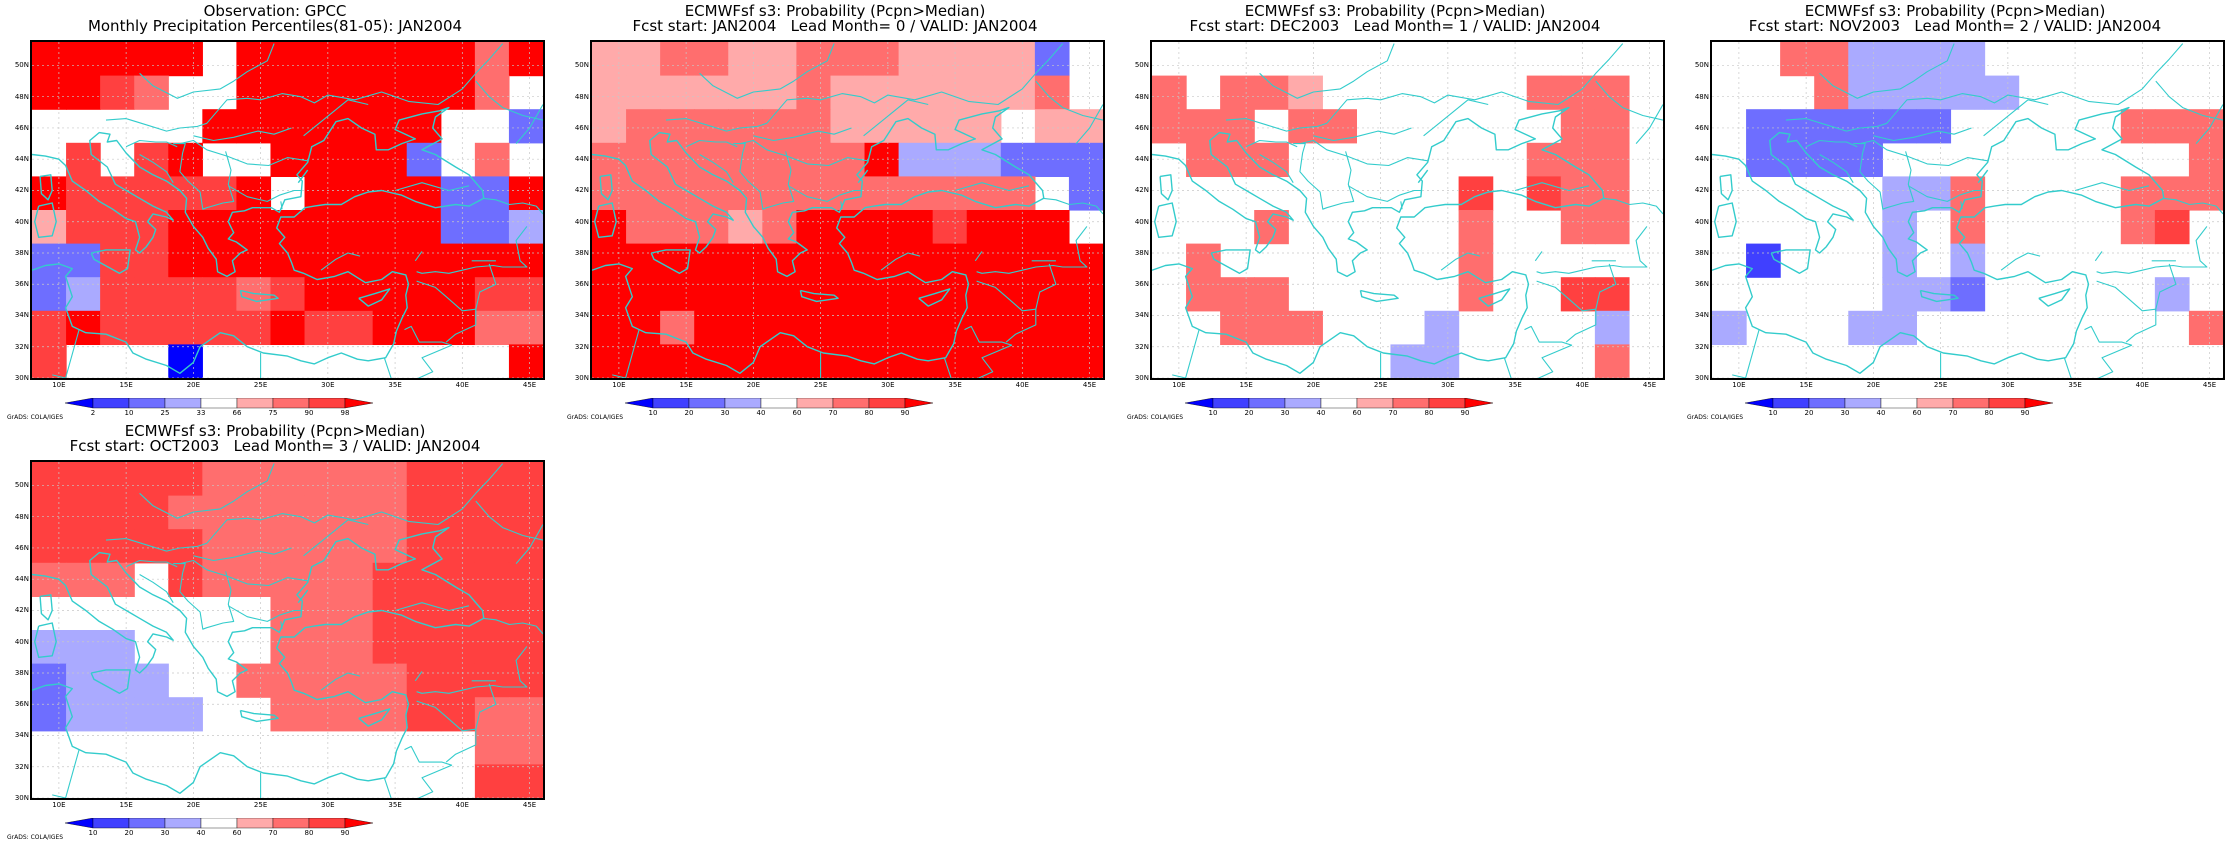 The width and height of the screenshot is (2240, 841). Describe the element at coordinates (686, 385) in the screenshot. I see `lon-tick-label: 15E` at that location.